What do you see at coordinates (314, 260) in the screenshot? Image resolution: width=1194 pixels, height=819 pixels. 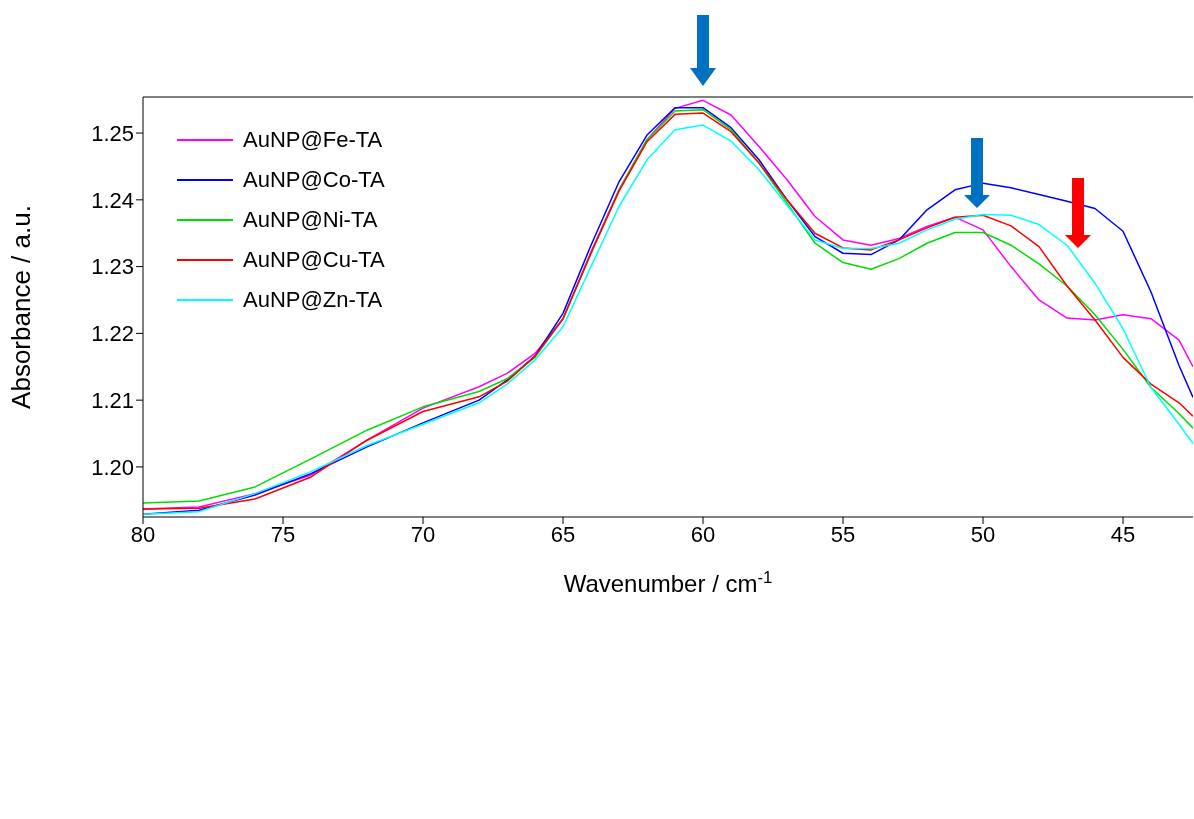 I see `legend-label: AuNP@Cu-TA` at bounding box center [314, 260].